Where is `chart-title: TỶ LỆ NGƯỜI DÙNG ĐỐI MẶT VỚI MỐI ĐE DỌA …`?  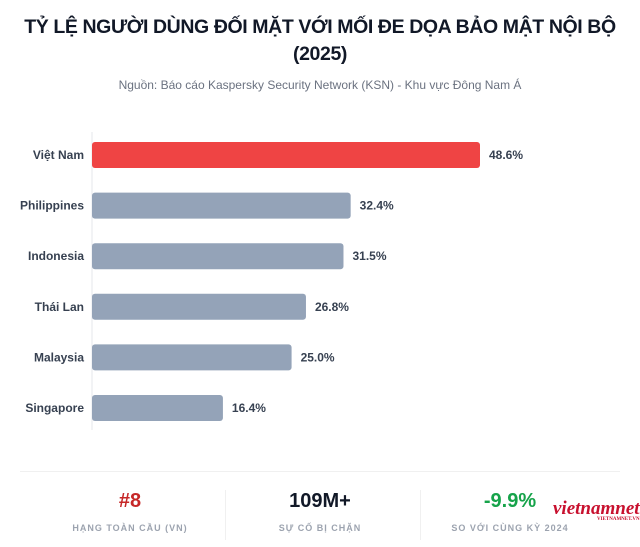 chart-title: TỶ LỆ NGƯỜI DÙNG ĐỐI MẶT VỚI MỐI ĐE DỌA … is located at coordinates (320, 40).